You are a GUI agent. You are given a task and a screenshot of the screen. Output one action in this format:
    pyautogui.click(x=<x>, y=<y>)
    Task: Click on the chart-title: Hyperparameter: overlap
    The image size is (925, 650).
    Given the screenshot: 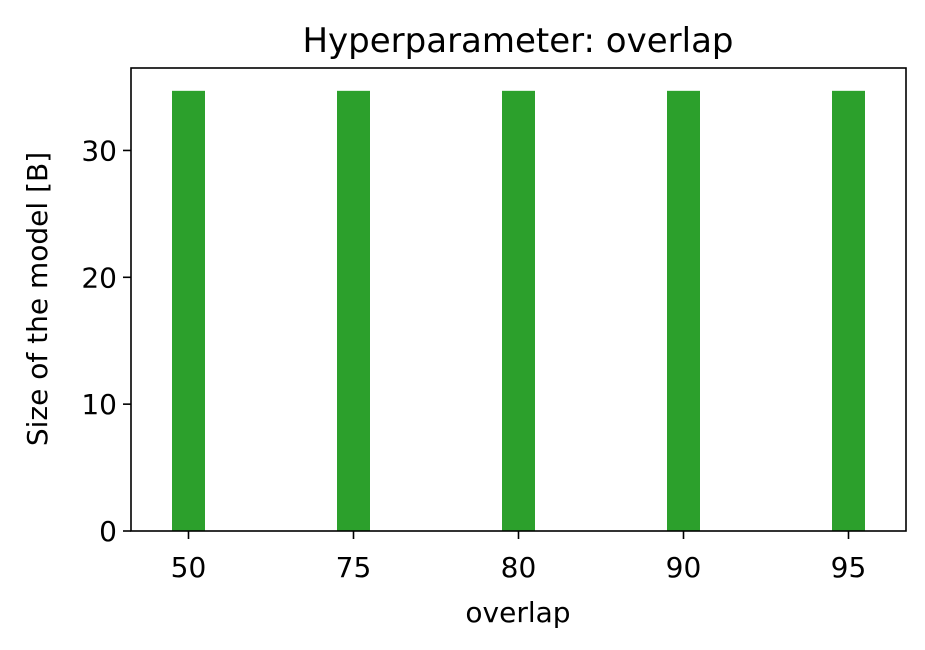 What is the action you would take?
    pyautogui.click(x=517, y=41)
    